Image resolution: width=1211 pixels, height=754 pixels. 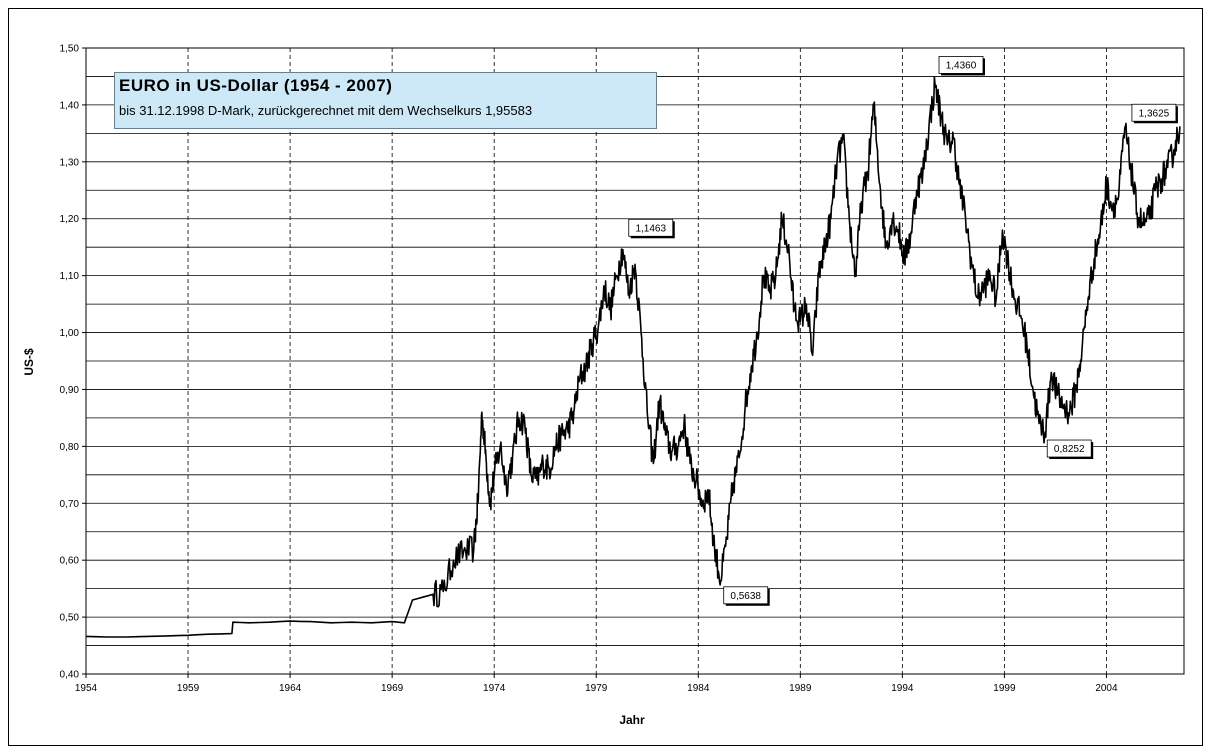 What do you see at coordinates (70, 390) in the screenshot?
I see `y-tick-label: 0,90` at bounding box center [70, 390].